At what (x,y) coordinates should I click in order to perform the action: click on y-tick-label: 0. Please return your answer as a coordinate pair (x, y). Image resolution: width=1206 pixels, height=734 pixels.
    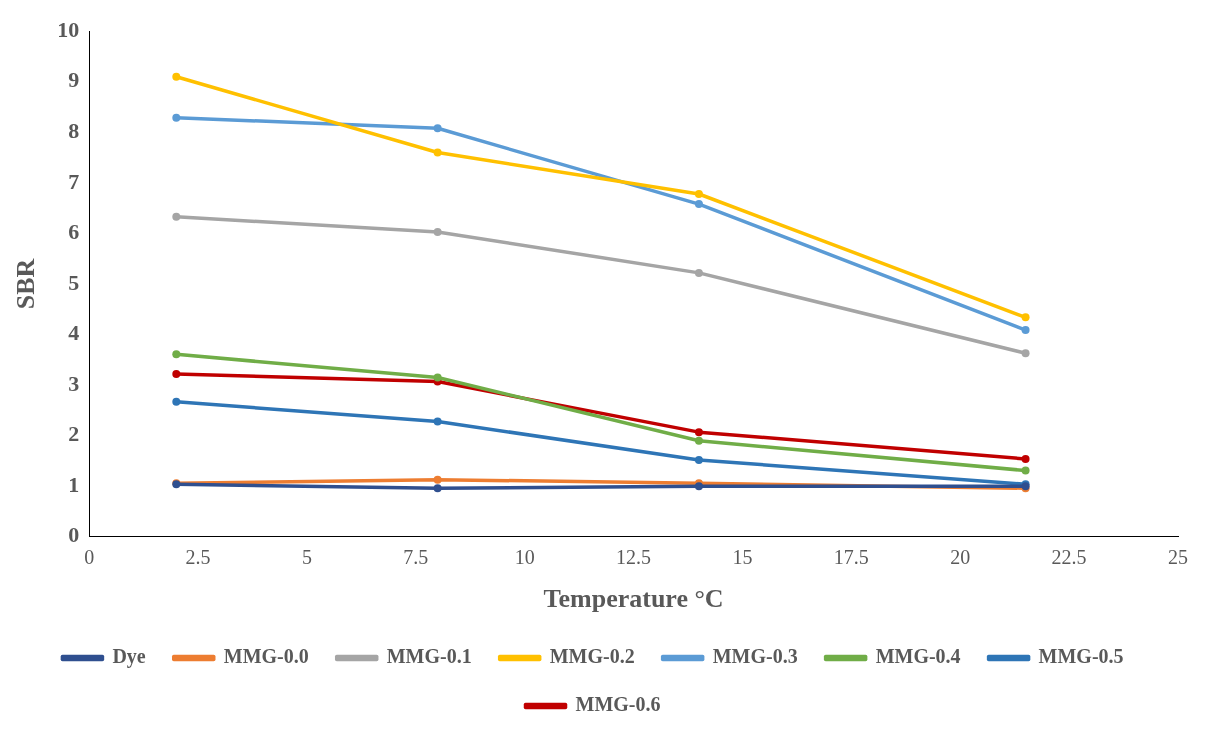
    Looking at the image, I should click on (74, 535).